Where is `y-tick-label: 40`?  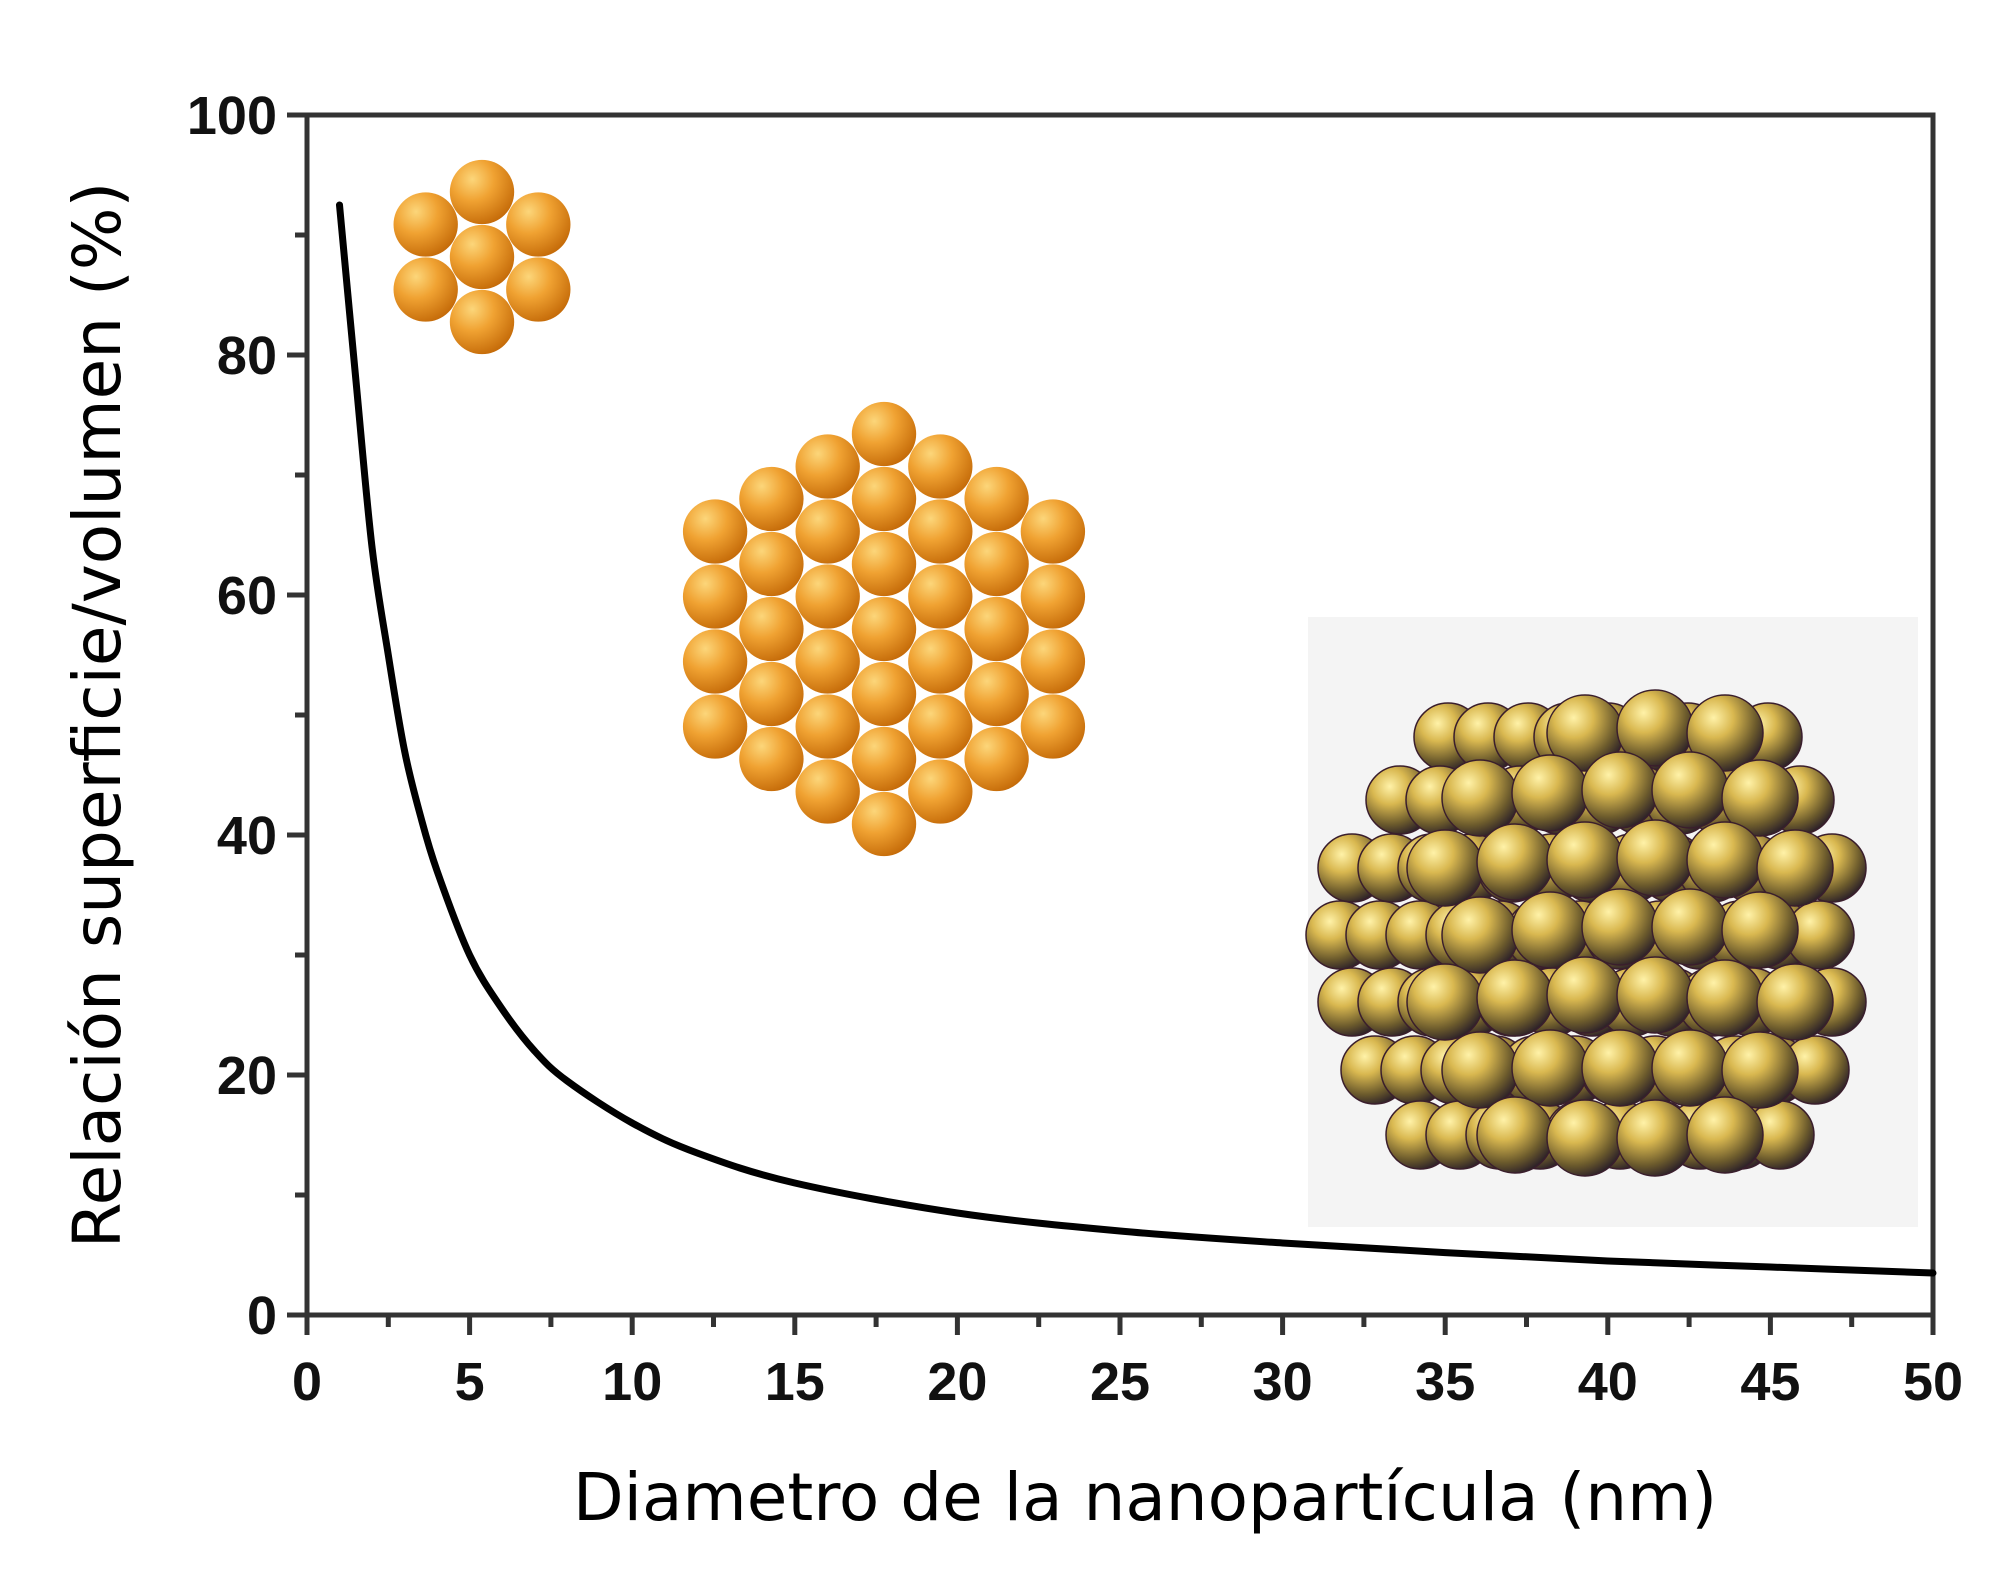
y-tick-label: 40 is located at coordinates (247, 836).